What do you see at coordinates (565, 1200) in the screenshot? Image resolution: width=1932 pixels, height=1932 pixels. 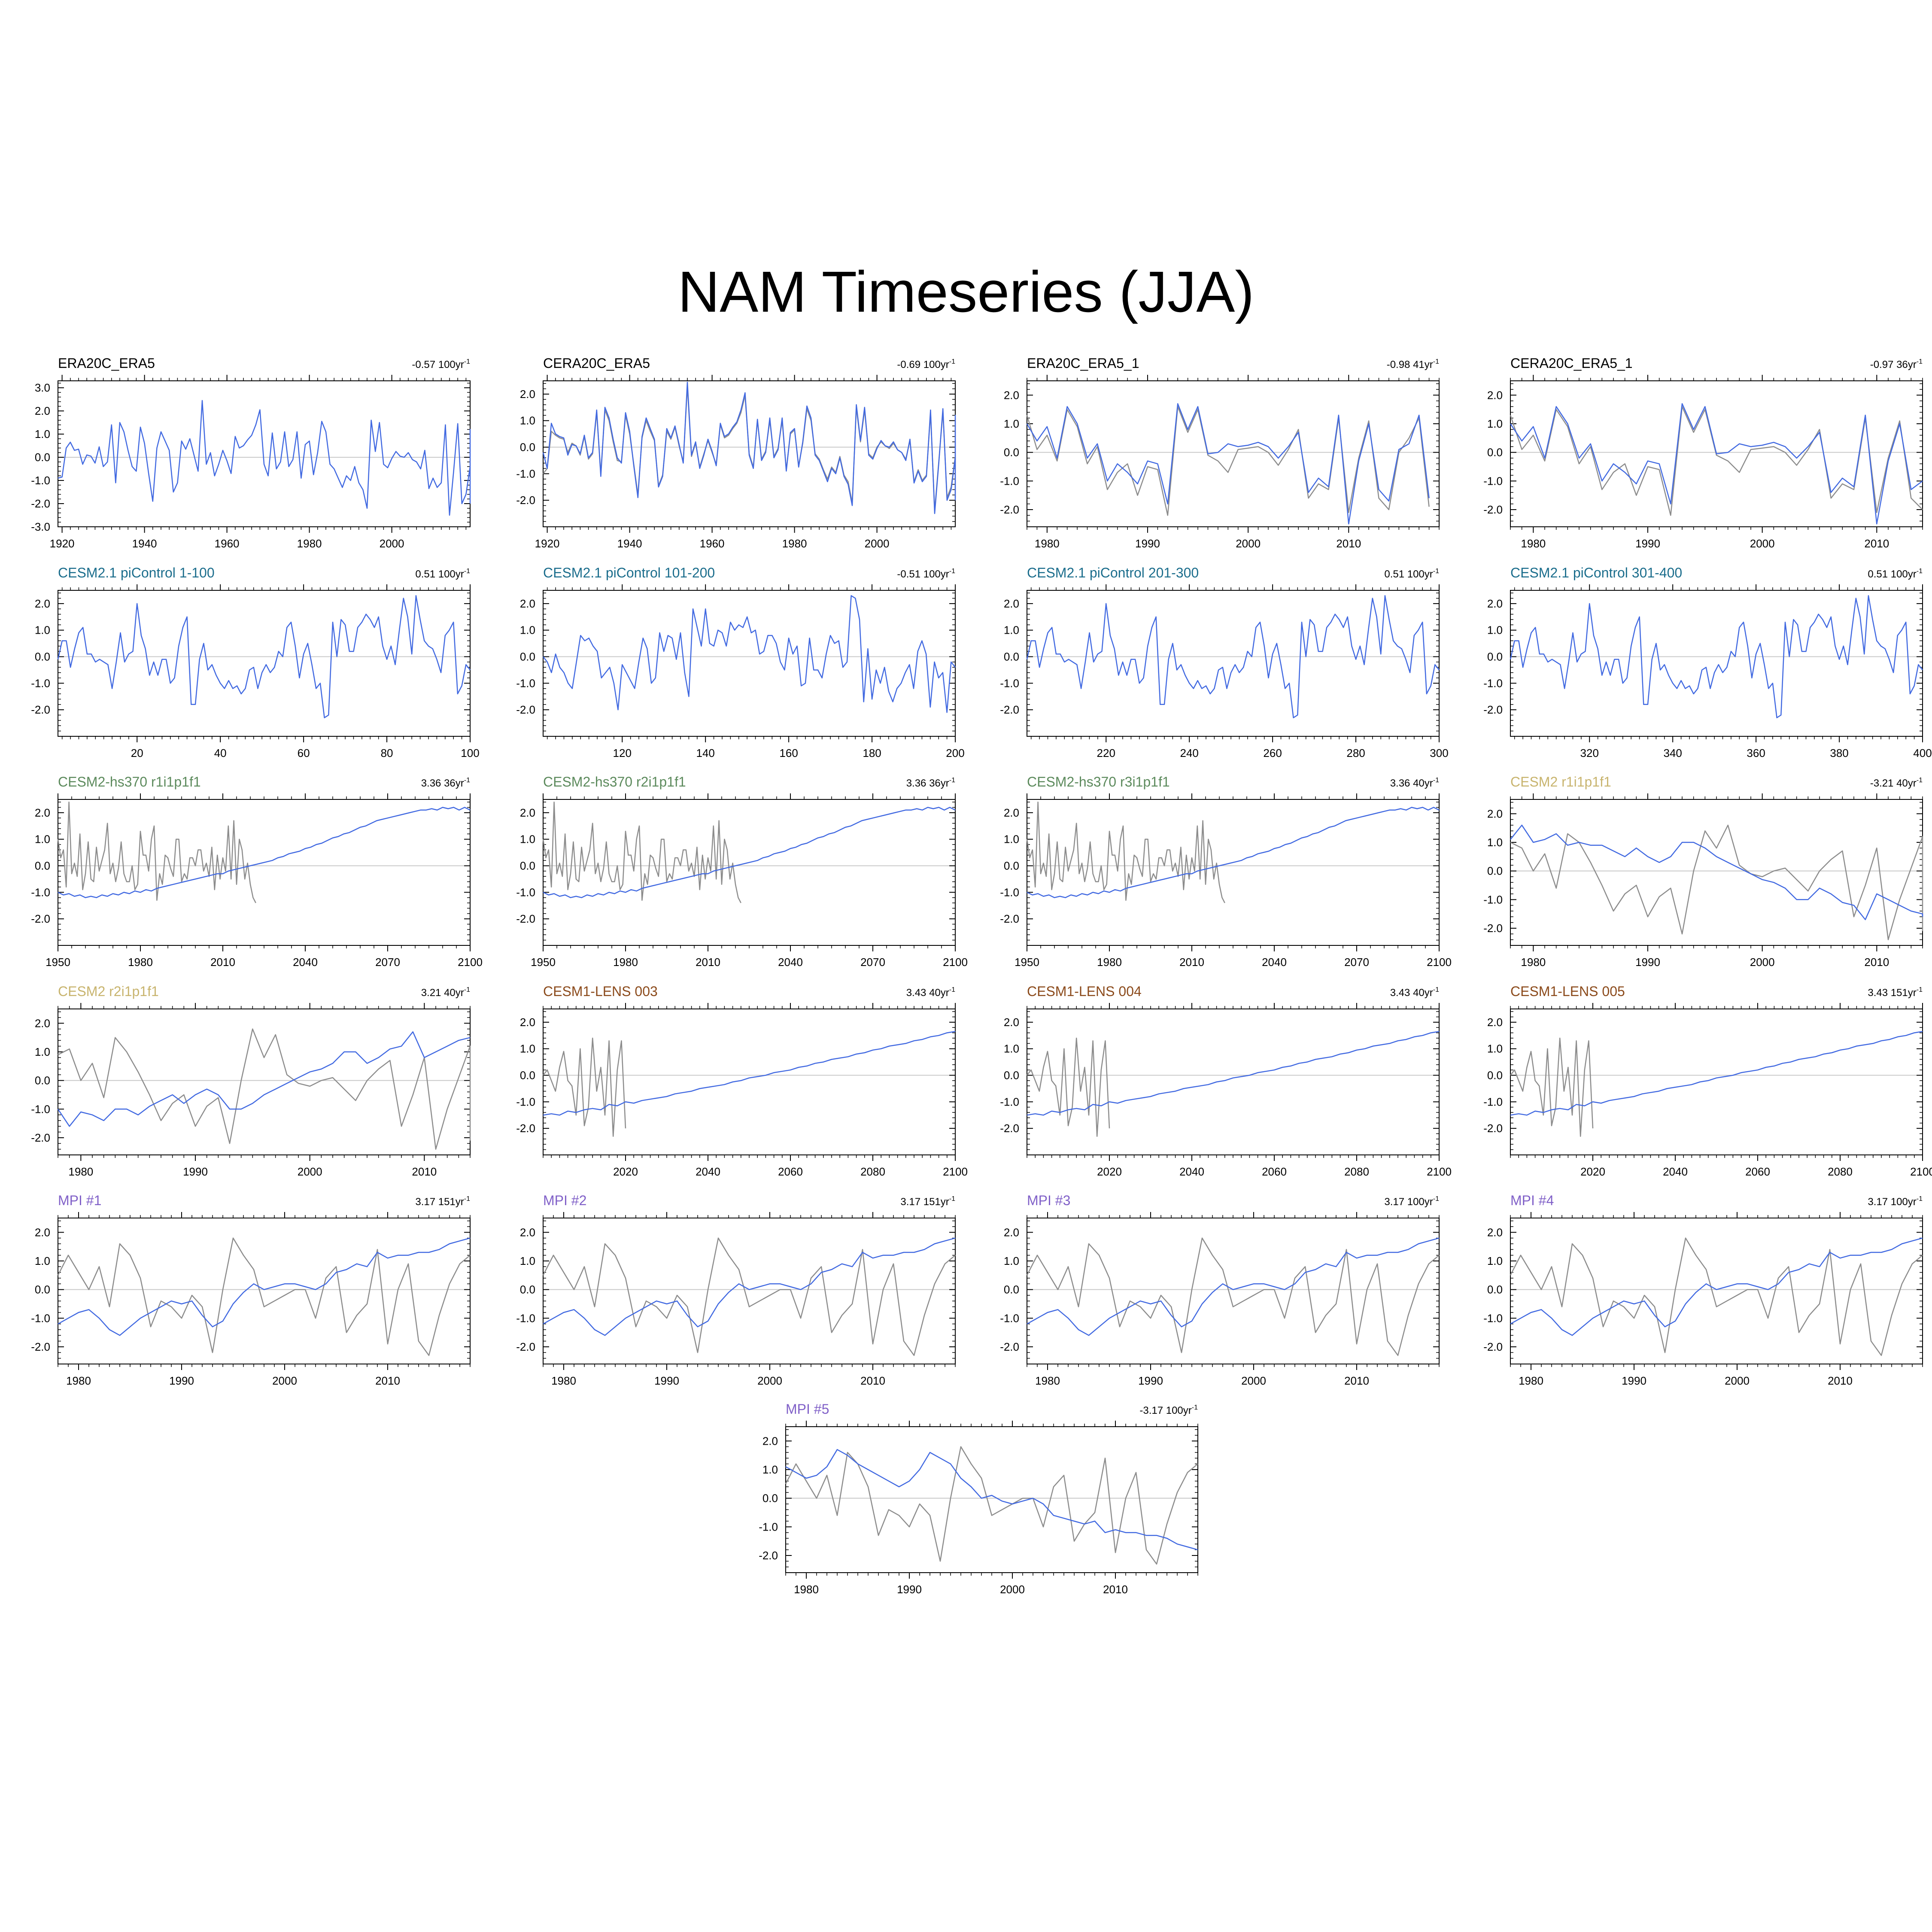 I see `panel-title: MPI #2` at bounding box center [565, 1200].